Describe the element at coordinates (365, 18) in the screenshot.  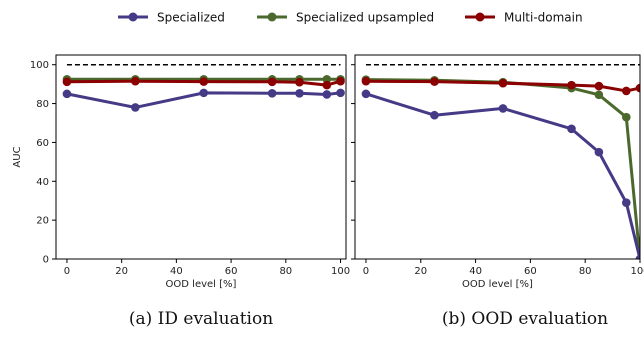
I see `legend-label: Specialized upsampled` at that location.